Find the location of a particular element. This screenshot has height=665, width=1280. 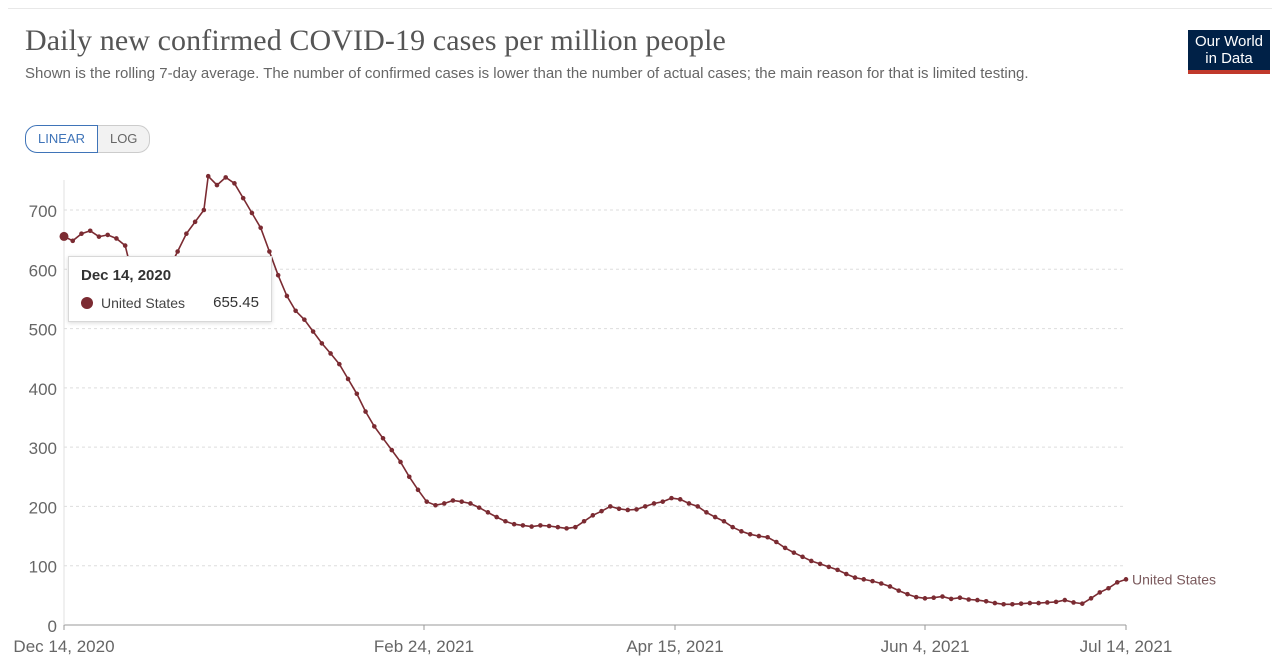

linear-scale-button: LINEAR is located at coordinates (61, 139).